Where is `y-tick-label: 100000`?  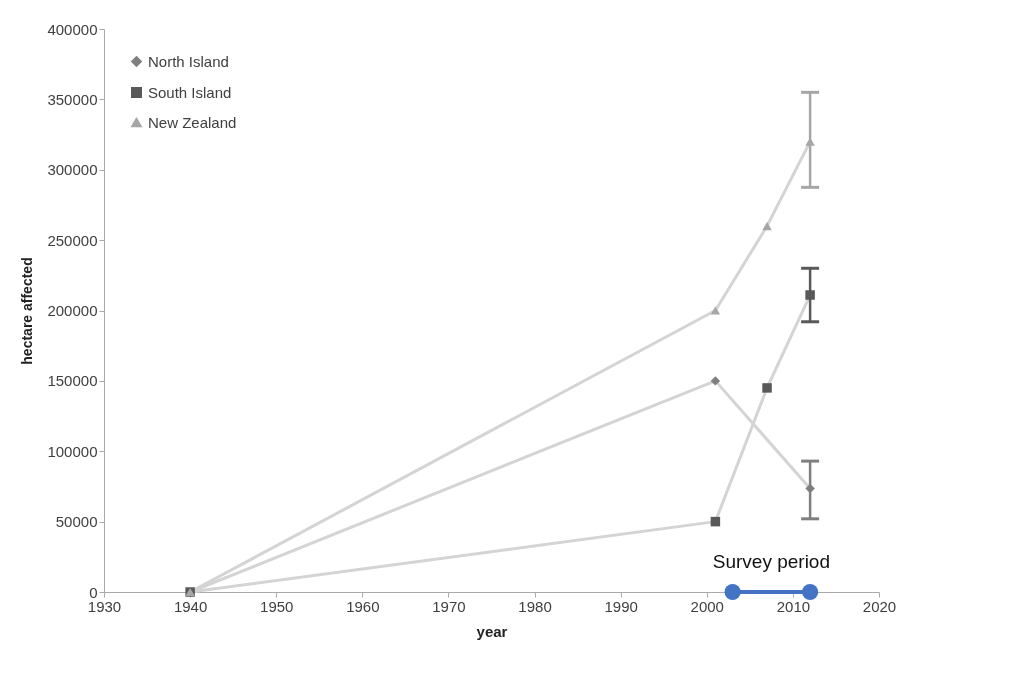 y-tick-label: 100000 is located at coordinates (72, 451).